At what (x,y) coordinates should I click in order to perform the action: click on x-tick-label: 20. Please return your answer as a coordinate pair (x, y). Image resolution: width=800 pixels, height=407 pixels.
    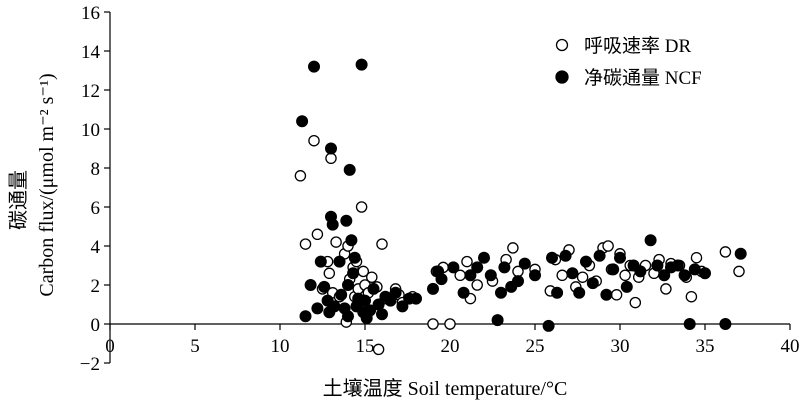
    Looking at the image, I should click on (450, 346).